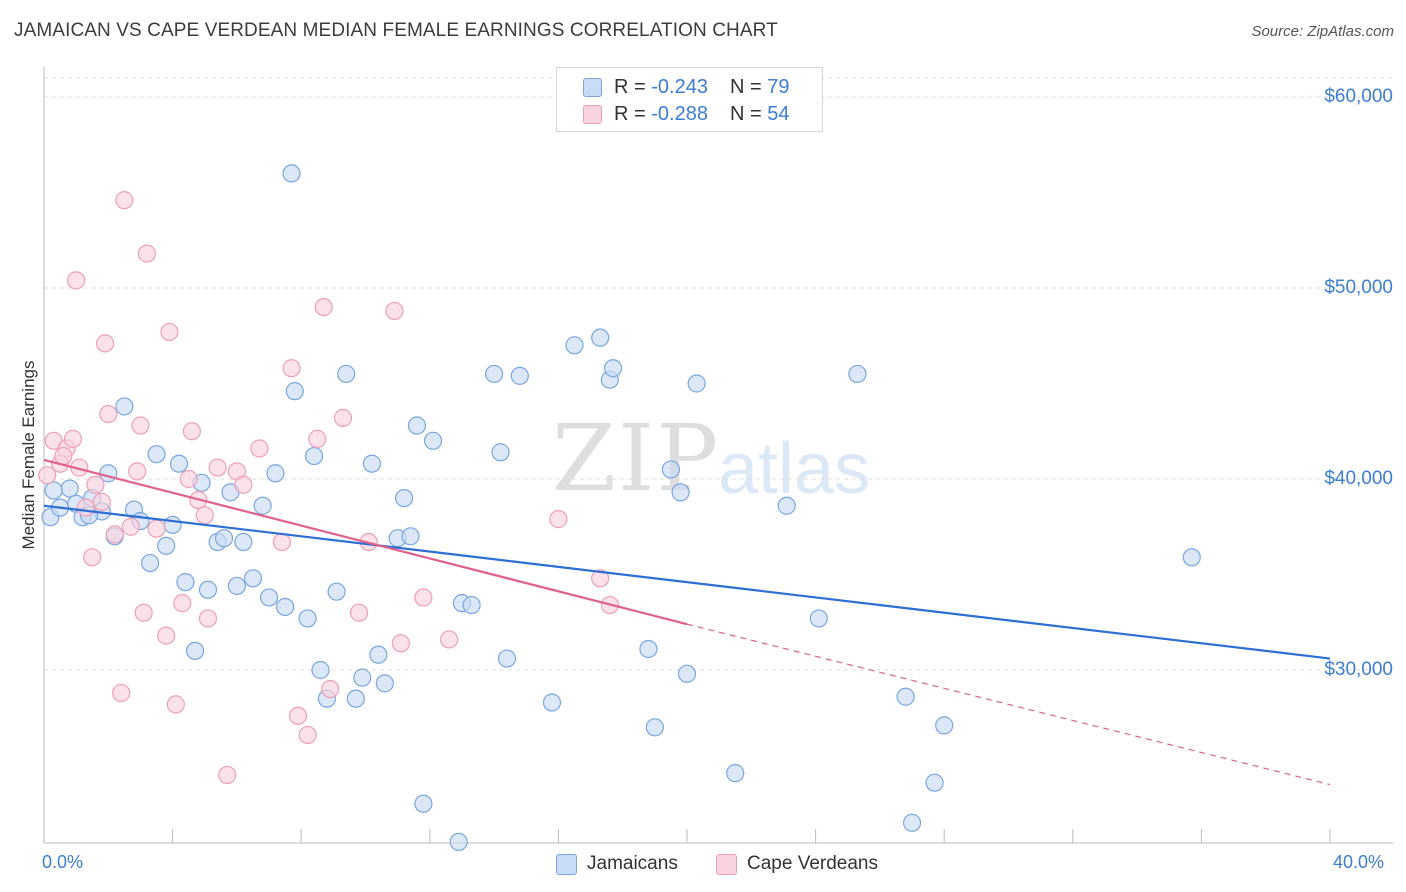 This screenshot has height=892, width=1406. Describe the element at coordinates (778, 113) in the screenshot. I see `legend-n-value: 54` at that location.